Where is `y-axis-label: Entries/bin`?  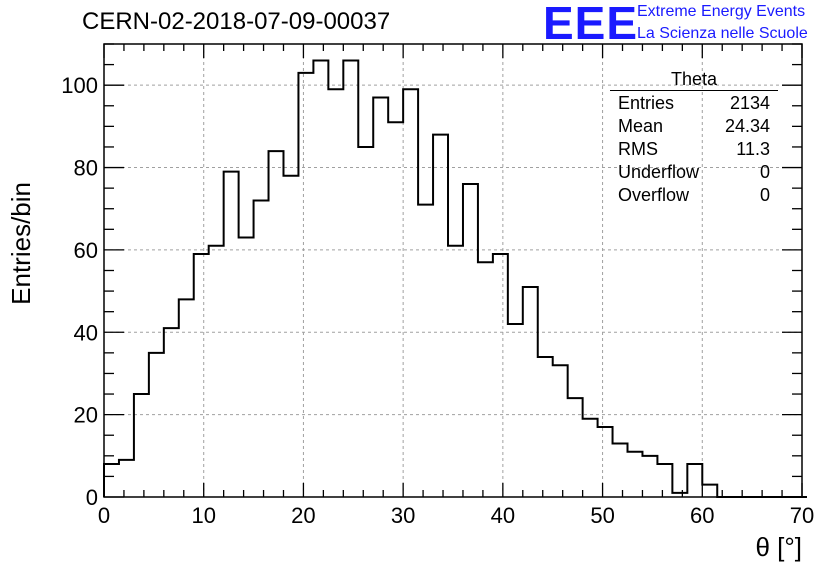 y-axis-label: Entries/bin is located at coordinates (21, 243).